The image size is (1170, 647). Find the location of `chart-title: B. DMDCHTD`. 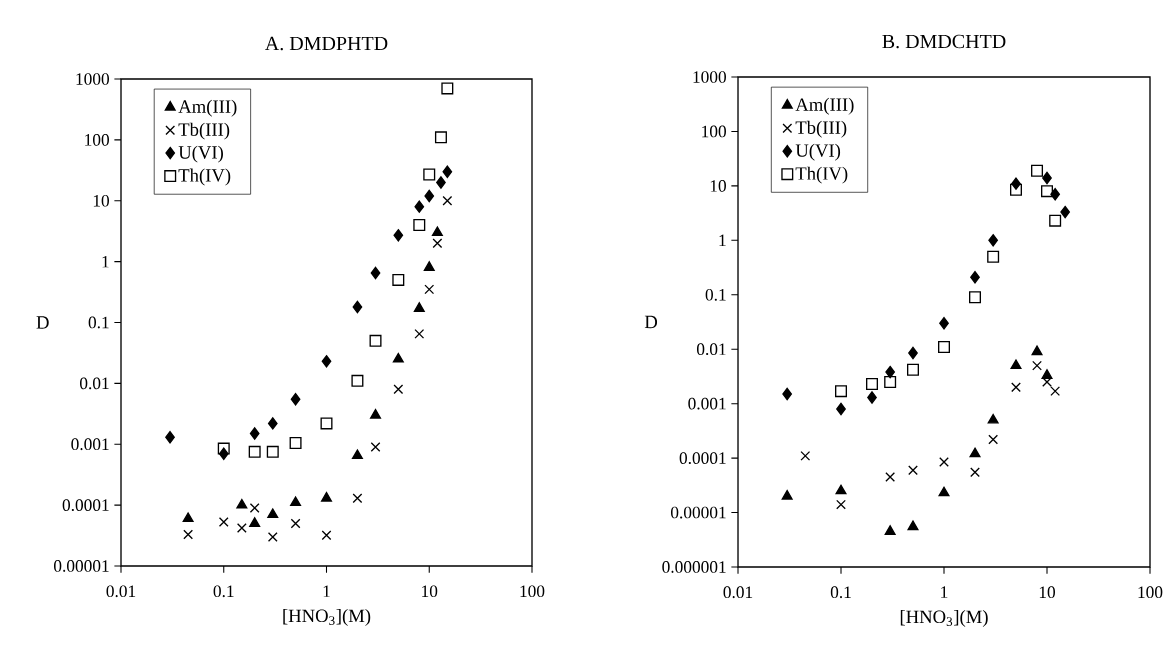

chart-title: B. DMDCHTD is located at coordinates (944, 41).